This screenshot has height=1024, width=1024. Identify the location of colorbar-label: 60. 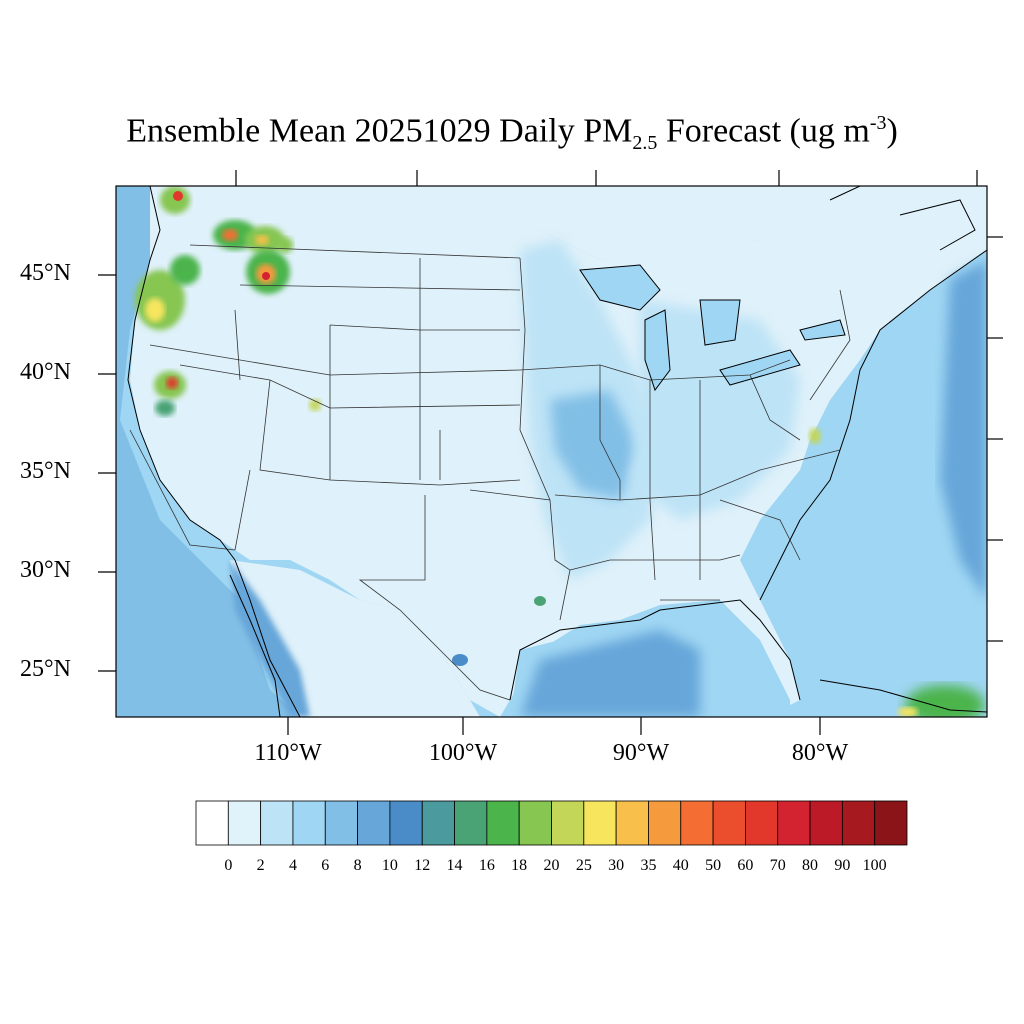
(745, 865).